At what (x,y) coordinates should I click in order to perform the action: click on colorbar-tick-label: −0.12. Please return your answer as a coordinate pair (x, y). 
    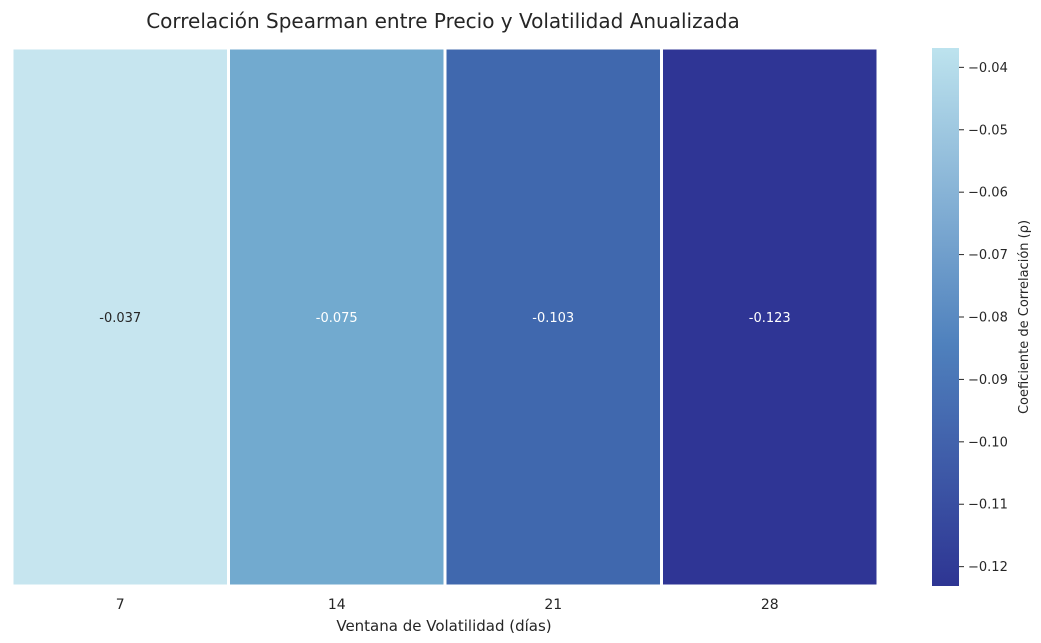
    Looking at the image, I should click on (988, 567).